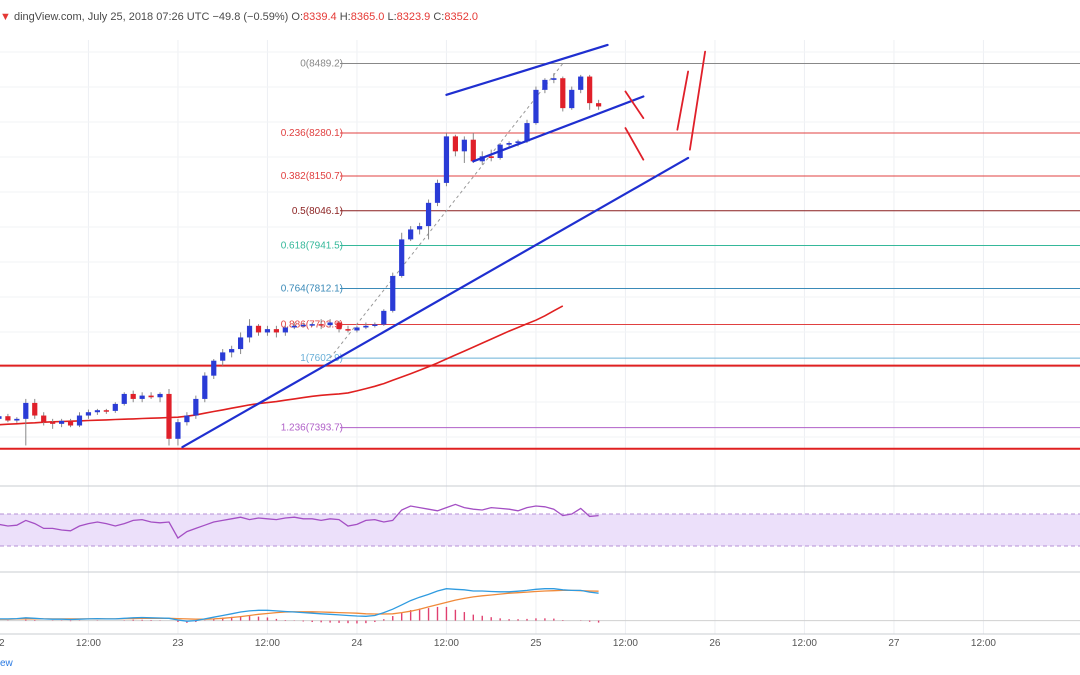 The width and height of the screenshot is (1080, 675). What do you see at coordinates (6, 663) in the screenshot?
I see `footer-text: ew` at bounding box center [6, 663].